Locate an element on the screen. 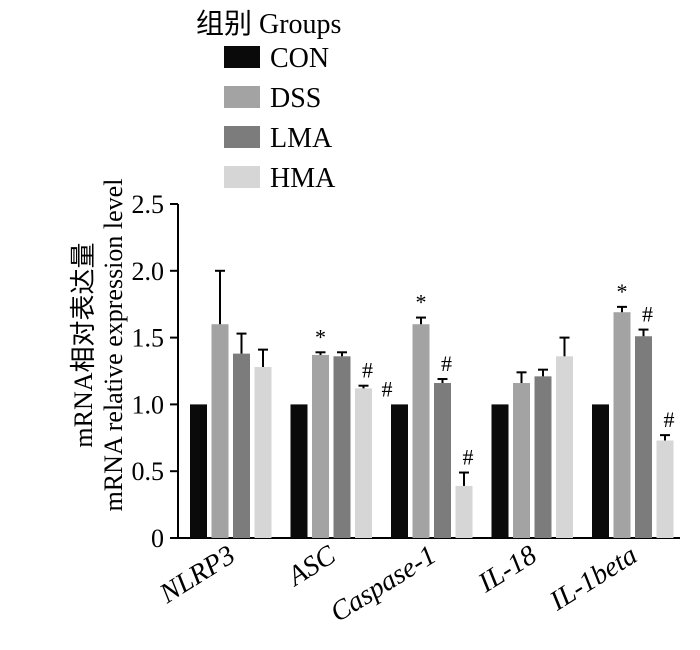 The height and width of the screenshot is (650, 700). y-tick-label: 2.5 is located at coordinates (148, 204).